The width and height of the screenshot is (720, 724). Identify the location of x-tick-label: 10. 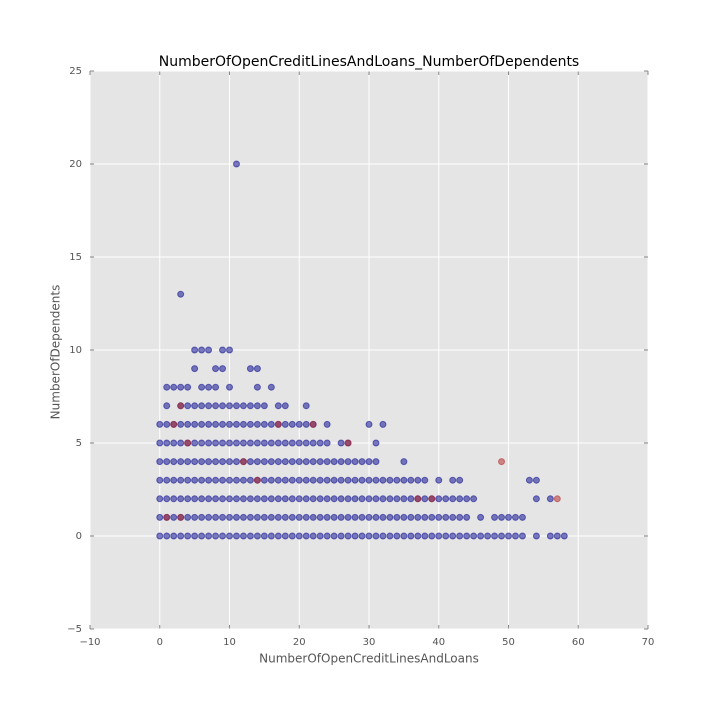
(229, 642).